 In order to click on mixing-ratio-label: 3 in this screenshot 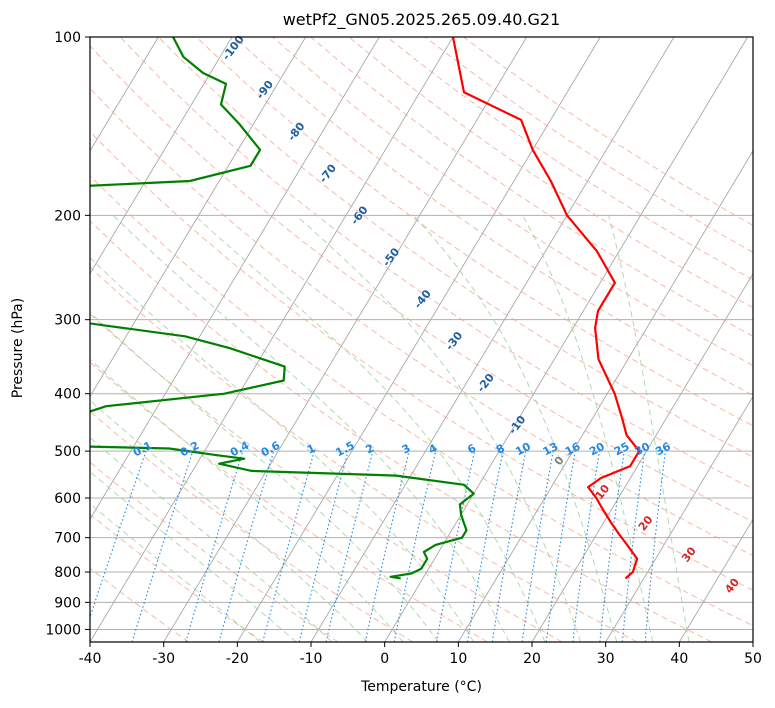, I will do `click(406, 449)`.